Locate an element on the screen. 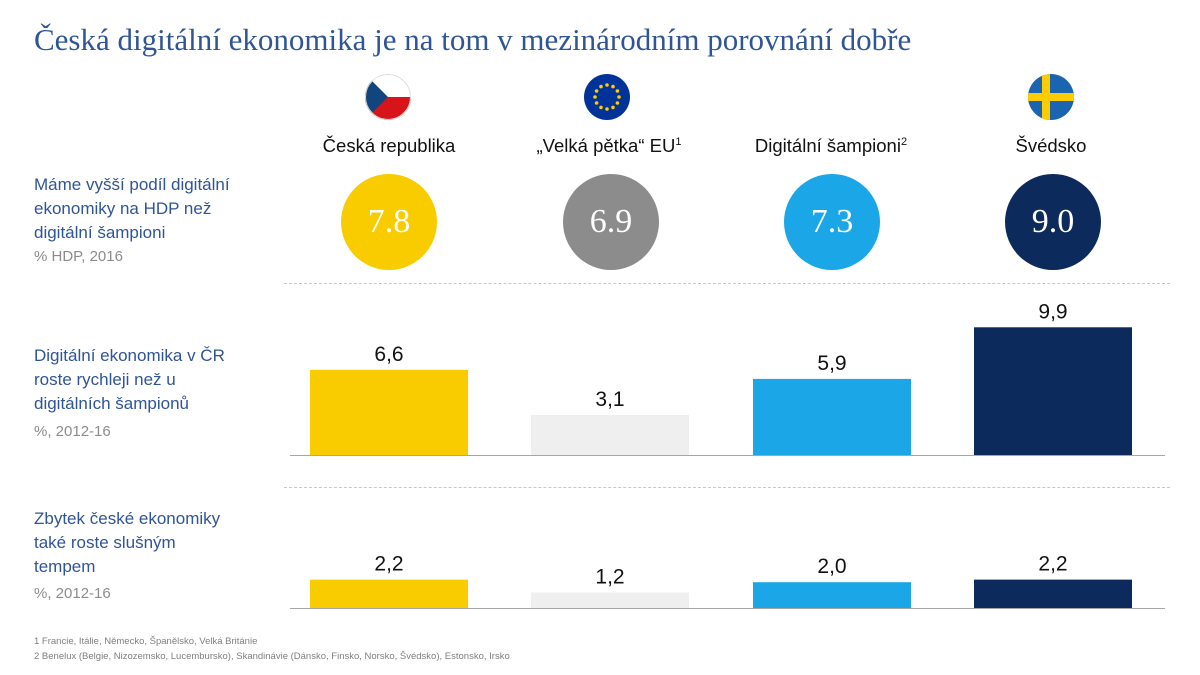  row3-label-line: Zbytek české ekonomiky is located at coordinates (127, 518).